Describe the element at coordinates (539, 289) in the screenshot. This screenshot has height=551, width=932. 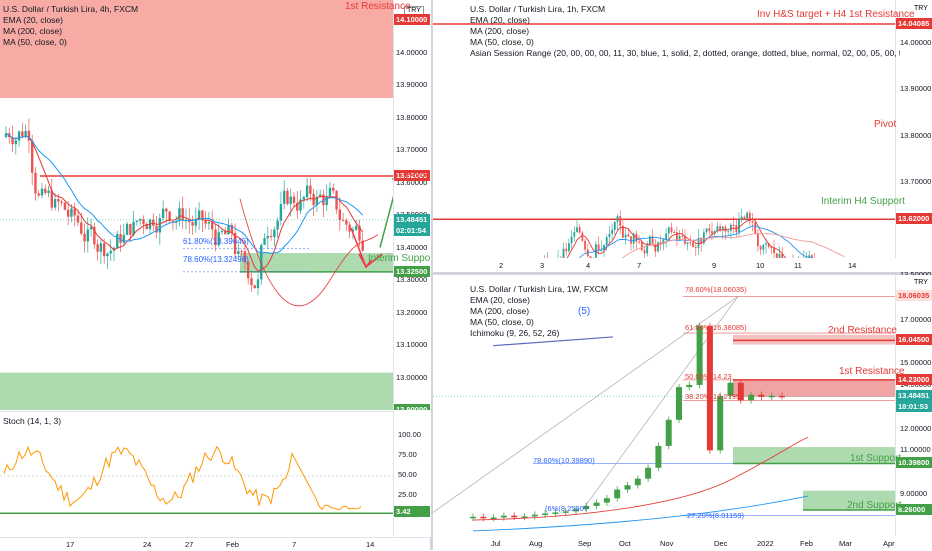
I see `symbol-title: U.S. Dollar / Turkish Lira, 1W, FXCM` at that location.